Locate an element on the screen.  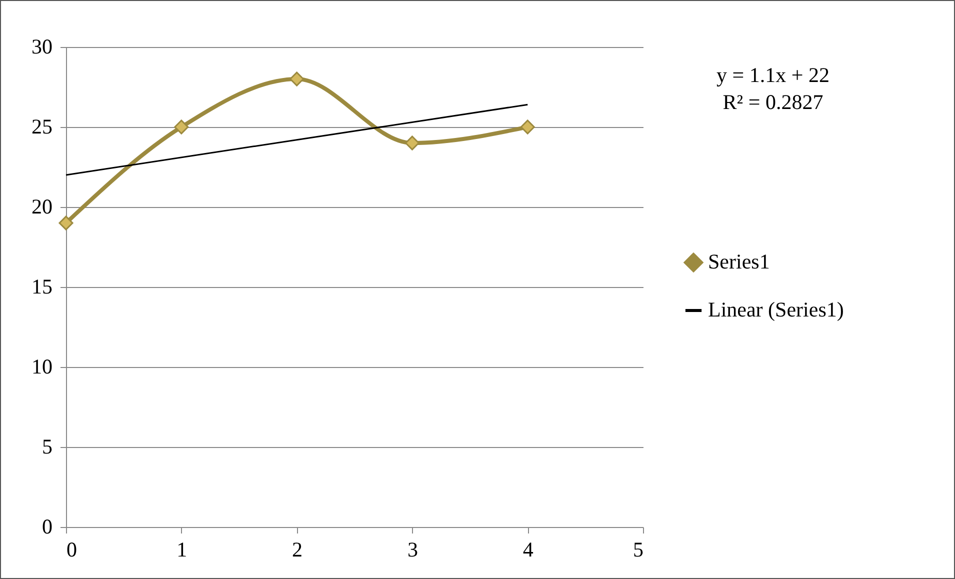
x-tick-label: 1 is located at coordinates (182, 550).